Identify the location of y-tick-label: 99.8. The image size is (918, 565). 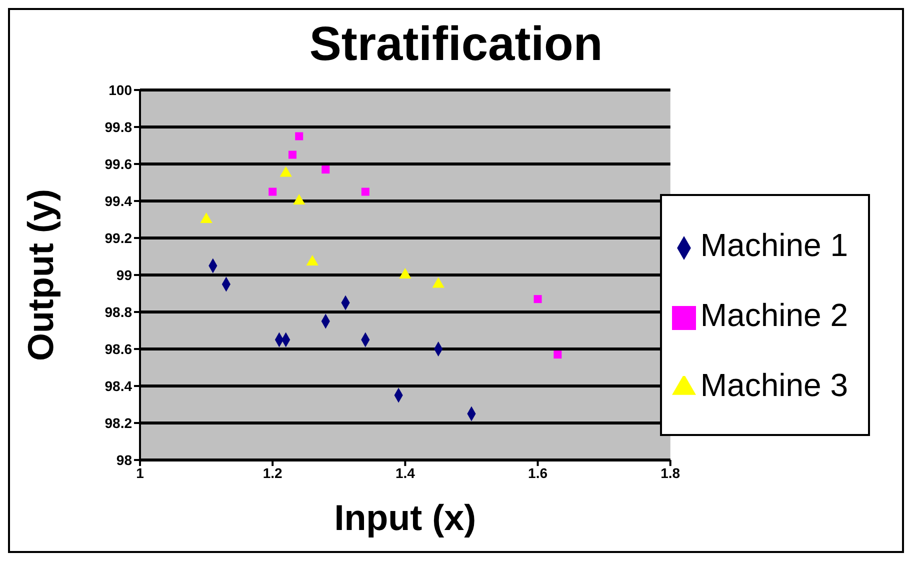
(118, 126).